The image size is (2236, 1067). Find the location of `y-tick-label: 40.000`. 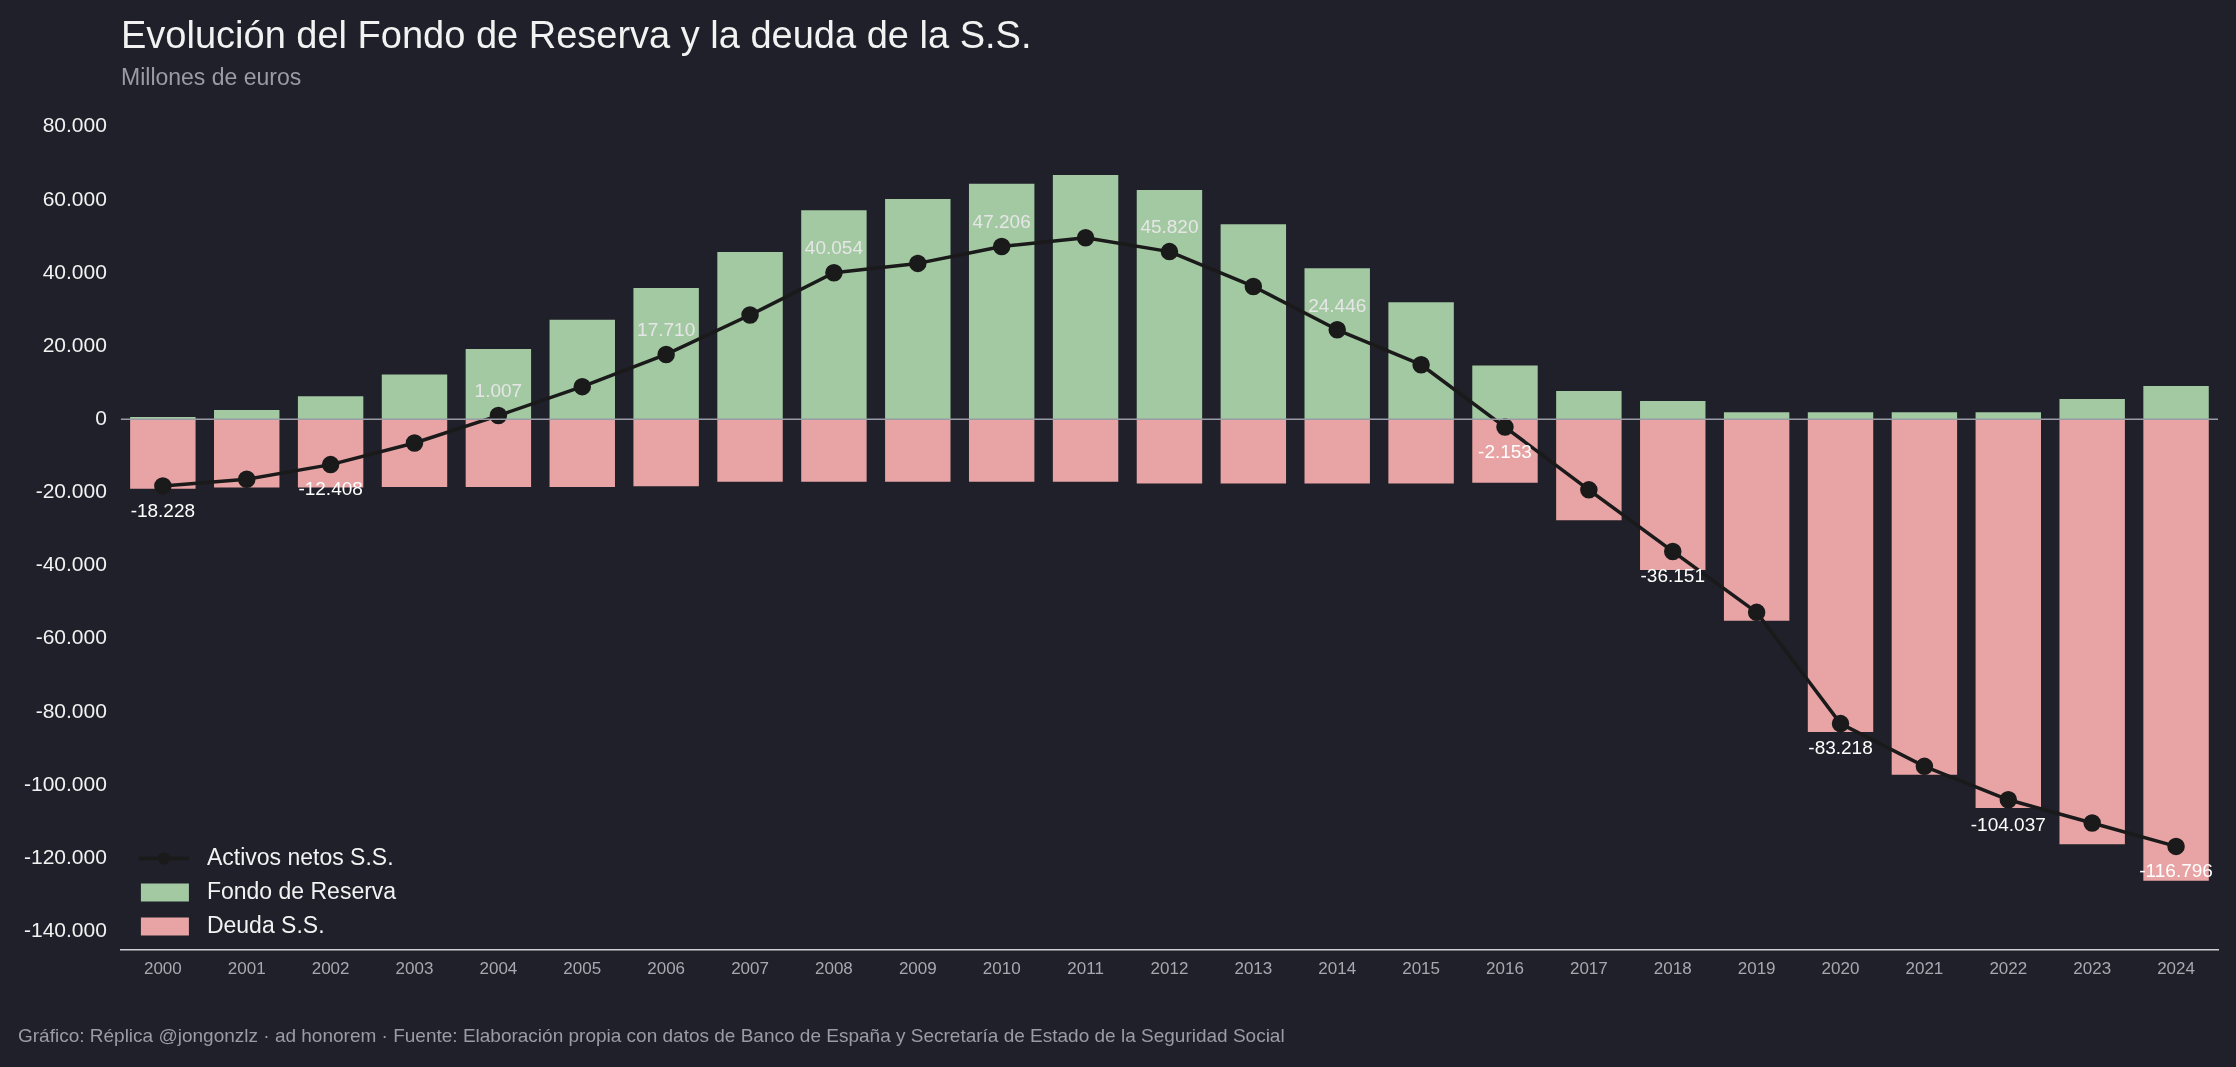

y-tick-label: 40.000 is located at coordinates (74, 271).